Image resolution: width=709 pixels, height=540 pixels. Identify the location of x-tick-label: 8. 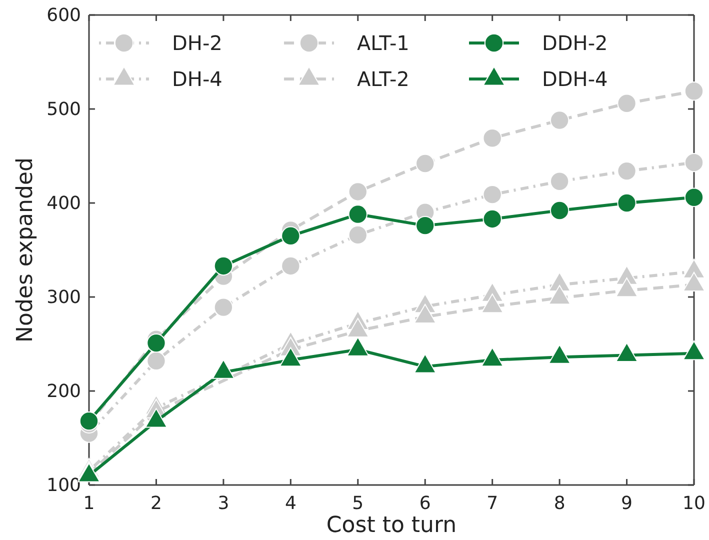
(560, 503).